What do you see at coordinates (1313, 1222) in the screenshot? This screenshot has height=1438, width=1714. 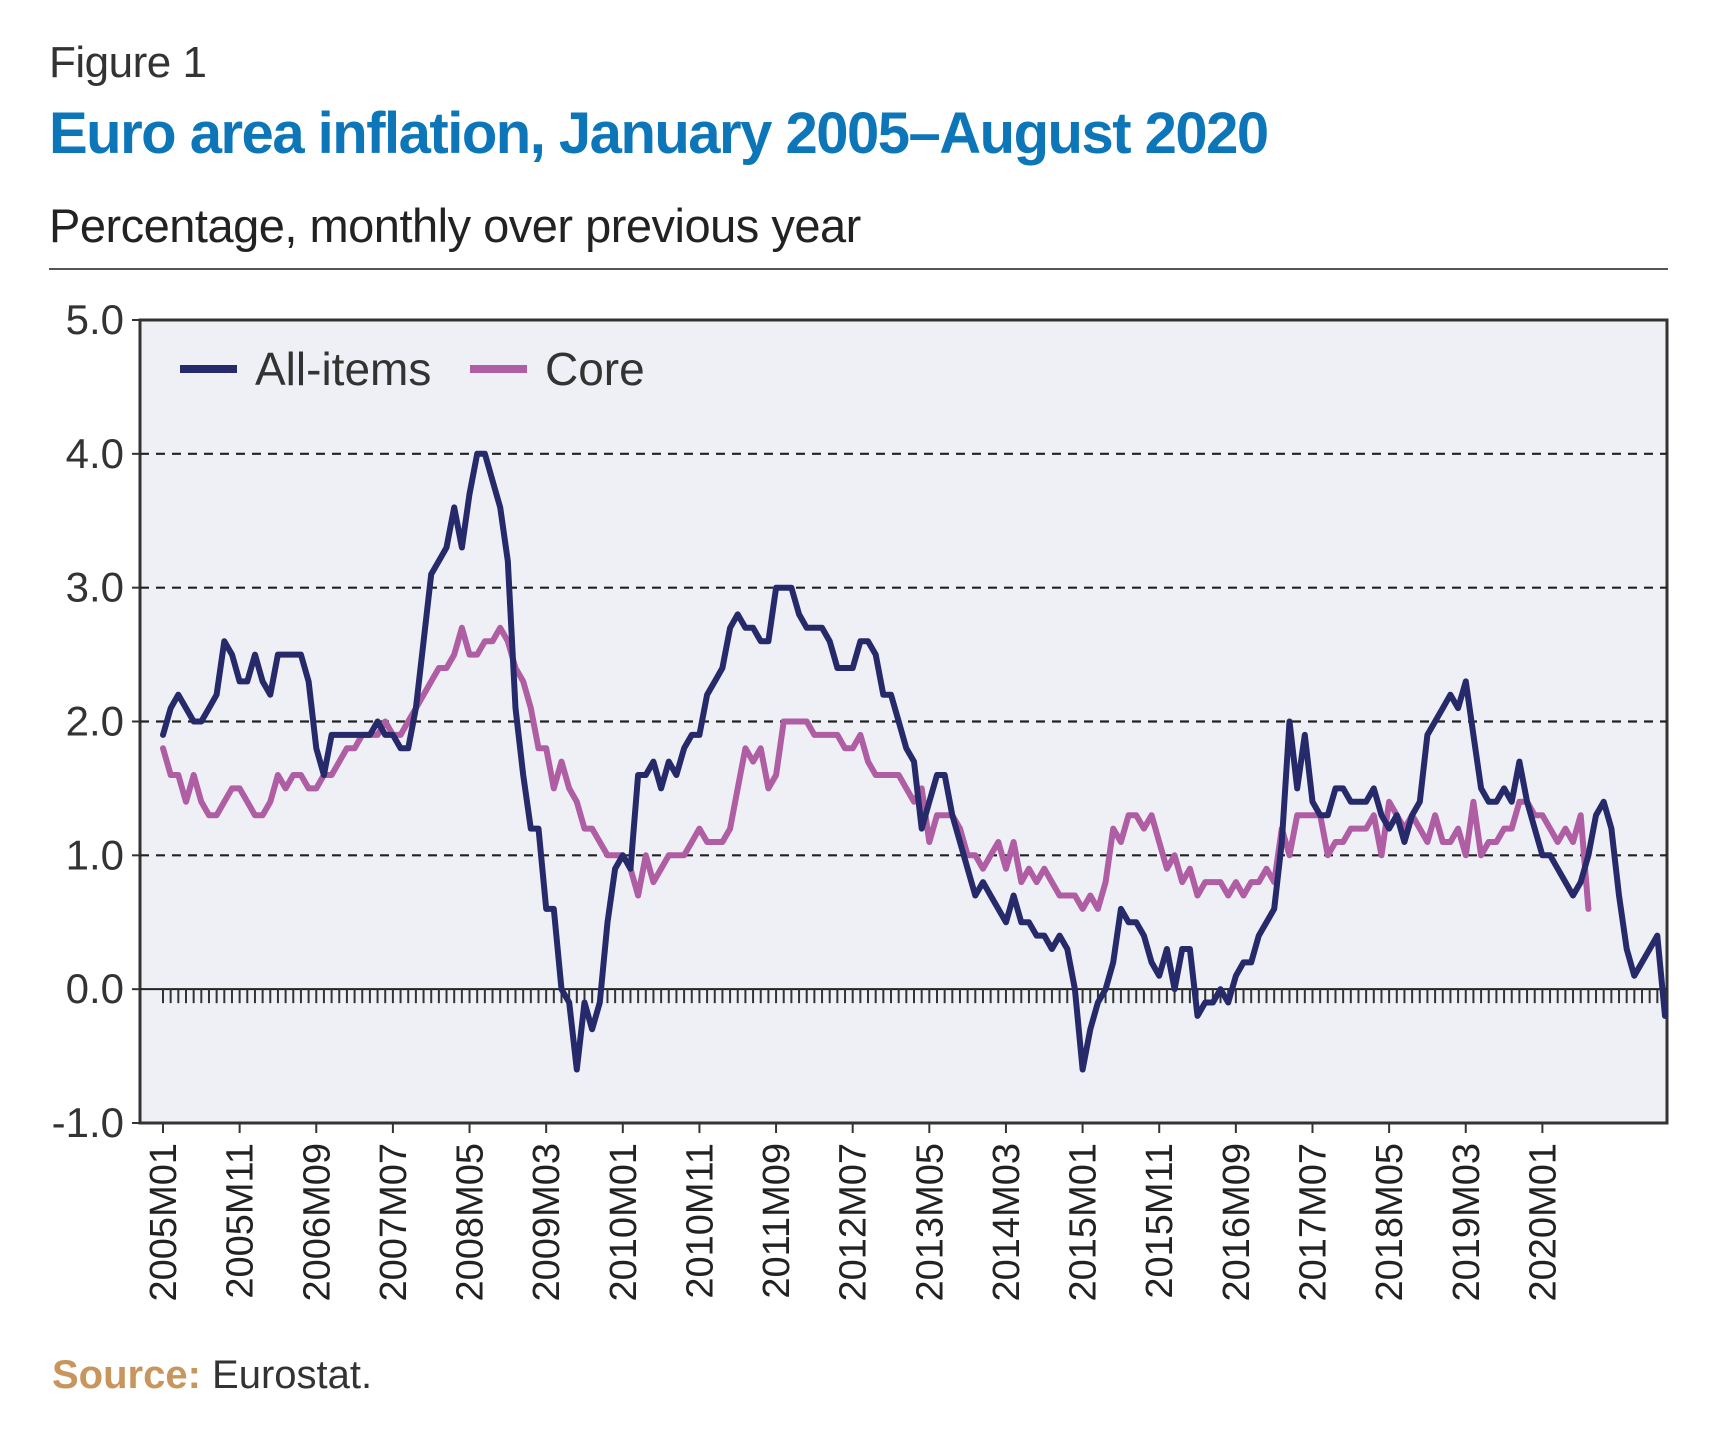 I see `x-tick-label: 2017M07` at bounding box center [1313, 1222].